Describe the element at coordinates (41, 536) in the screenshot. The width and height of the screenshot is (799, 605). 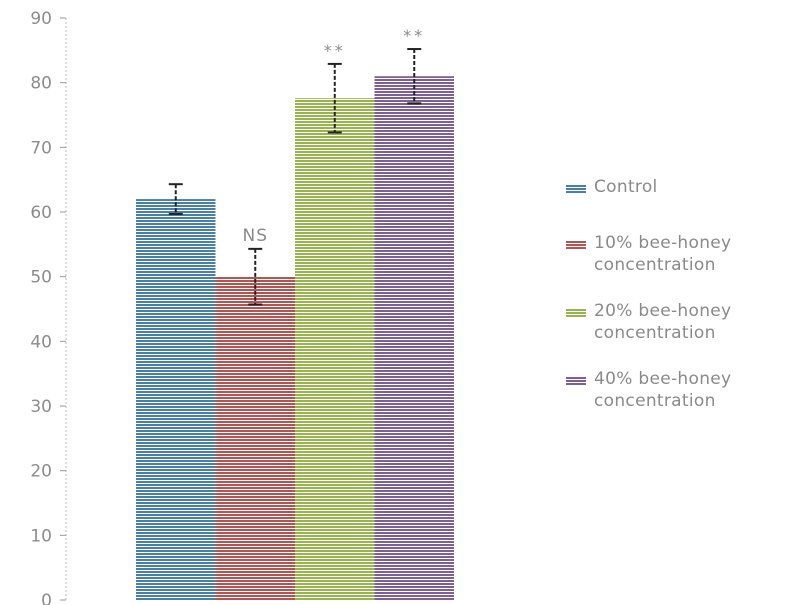
I see `y-tick-label: 10` at that location.